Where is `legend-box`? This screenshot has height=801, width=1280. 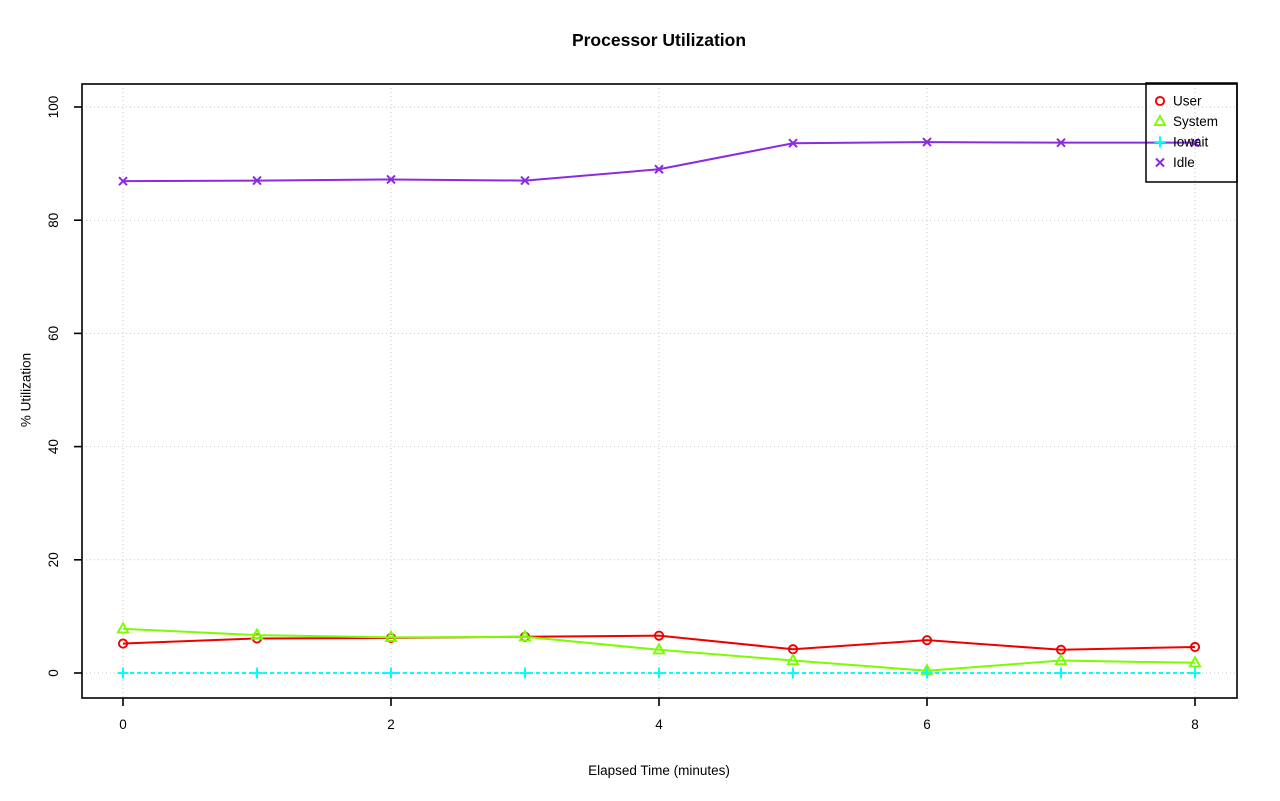
legend-box is located at coordinates (1191, 132).